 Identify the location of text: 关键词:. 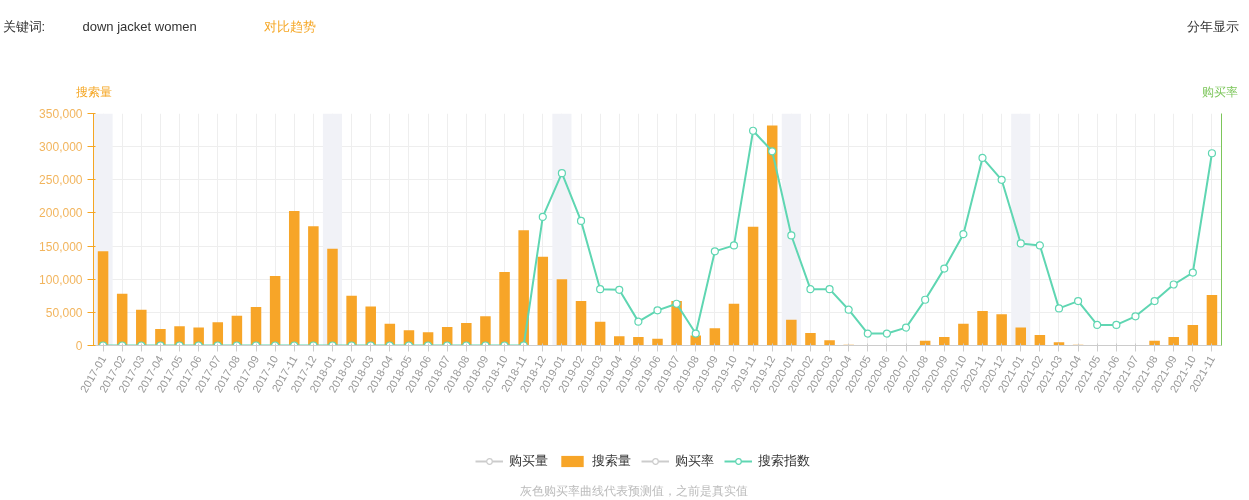
(24, 26).